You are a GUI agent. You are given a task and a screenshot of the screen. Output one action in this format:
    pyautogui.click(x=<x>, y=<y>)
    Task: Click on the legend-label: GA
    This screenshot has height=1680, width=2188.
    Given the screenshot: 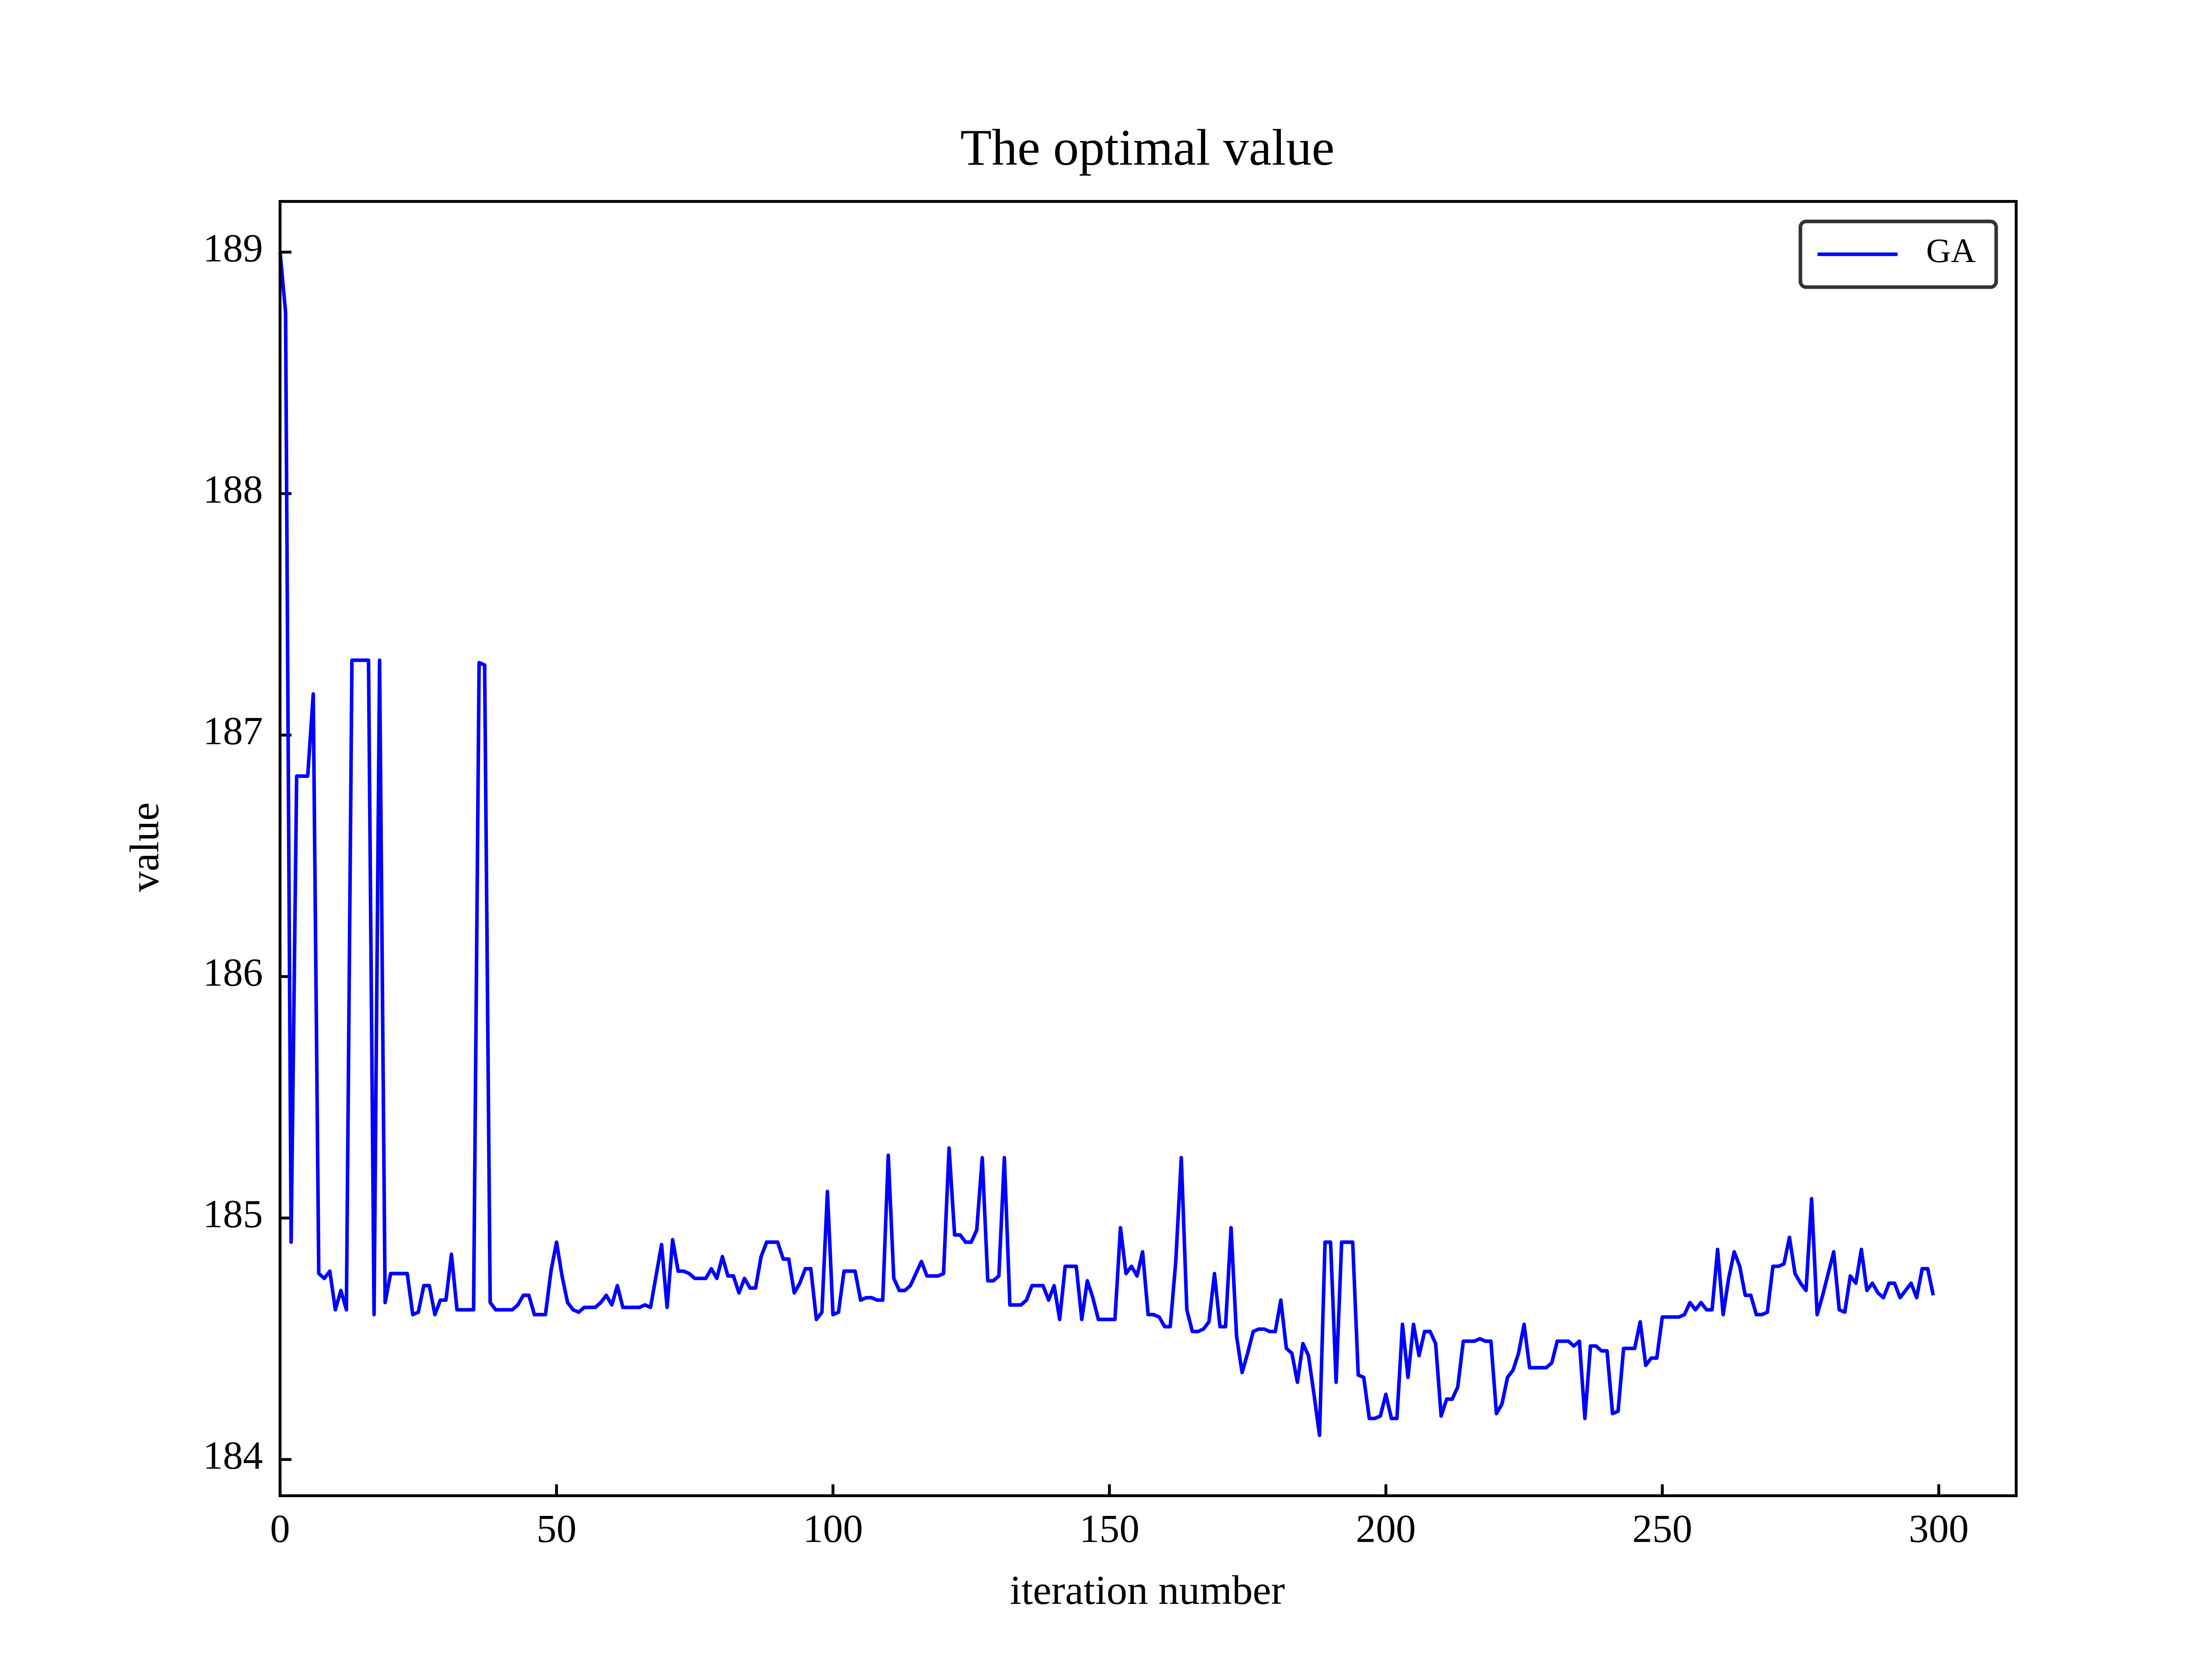 What is the action you would take?
    pyautogui.click(x=1951, y=250)
    